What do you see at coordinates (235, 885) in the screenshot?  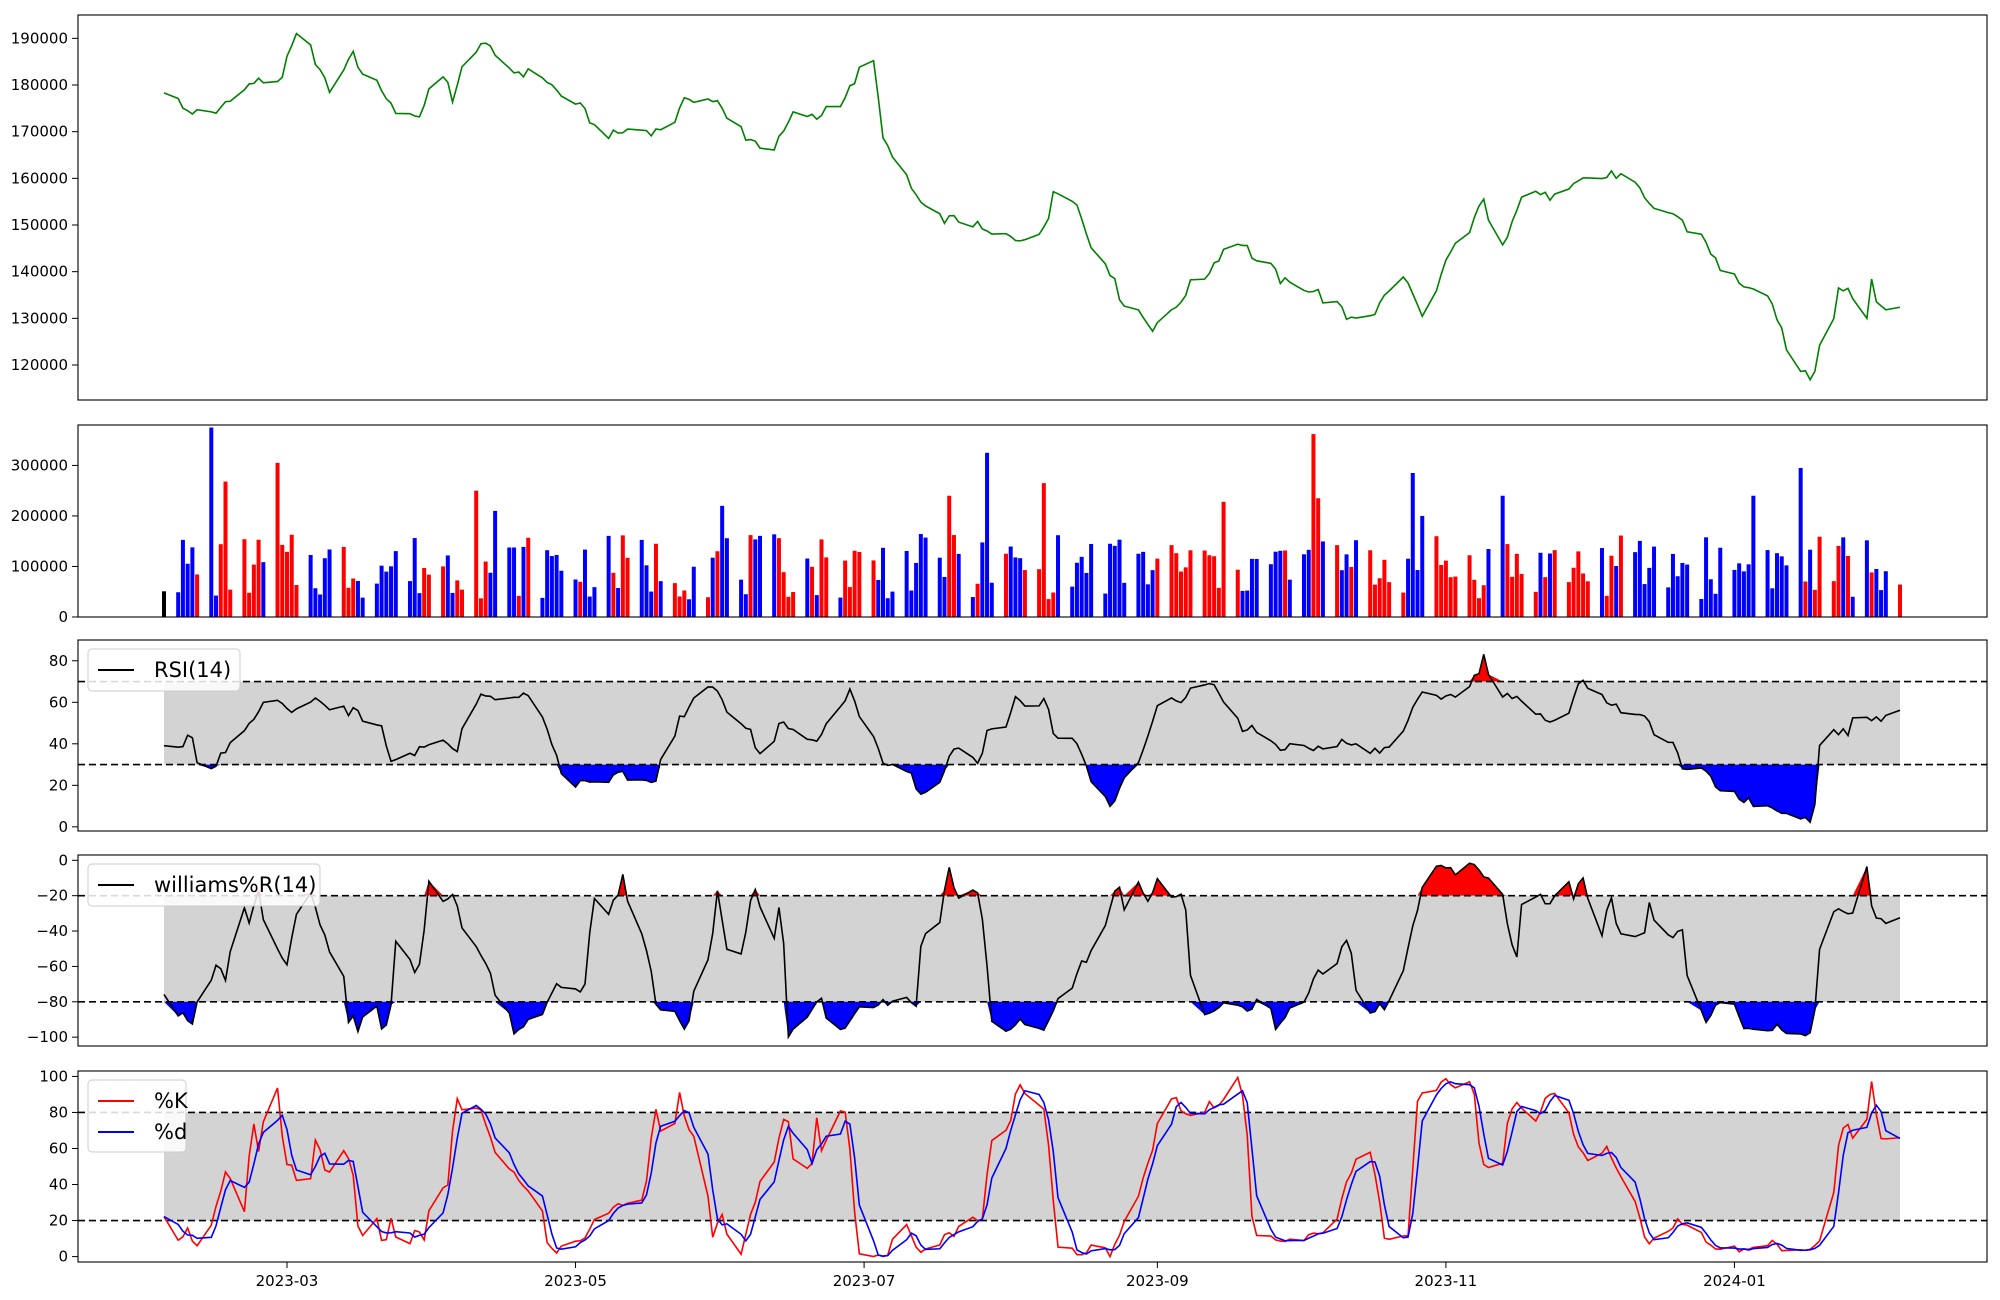 I see `williams-legend-label: williams%R(14)` at bounding box center [235, 885].